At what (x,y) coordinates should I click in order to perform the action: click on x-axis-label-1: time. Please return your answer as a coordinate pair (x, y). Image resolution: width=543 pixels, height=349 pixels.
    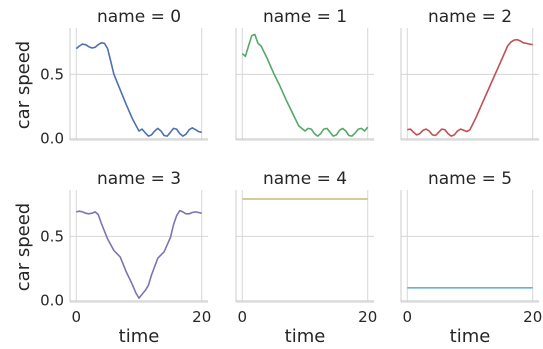
    Looking at the image, I should click on (305, 336).